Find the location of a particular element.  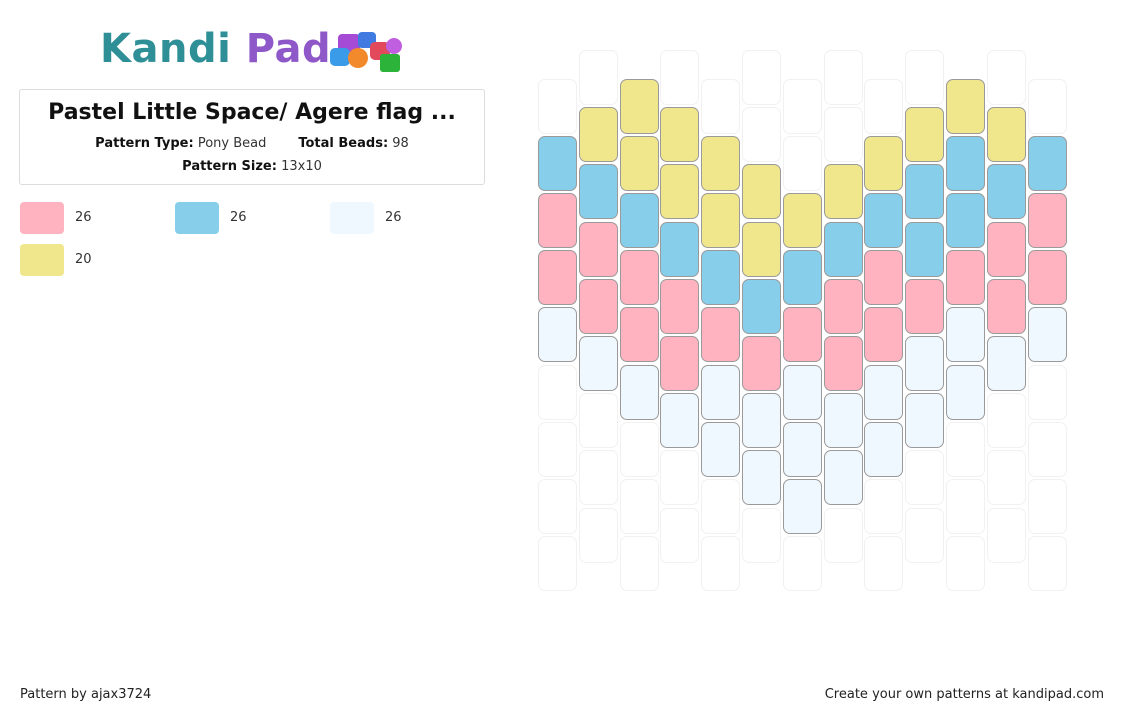

total-beads-value: 98 is located at coordinates (400, 143).